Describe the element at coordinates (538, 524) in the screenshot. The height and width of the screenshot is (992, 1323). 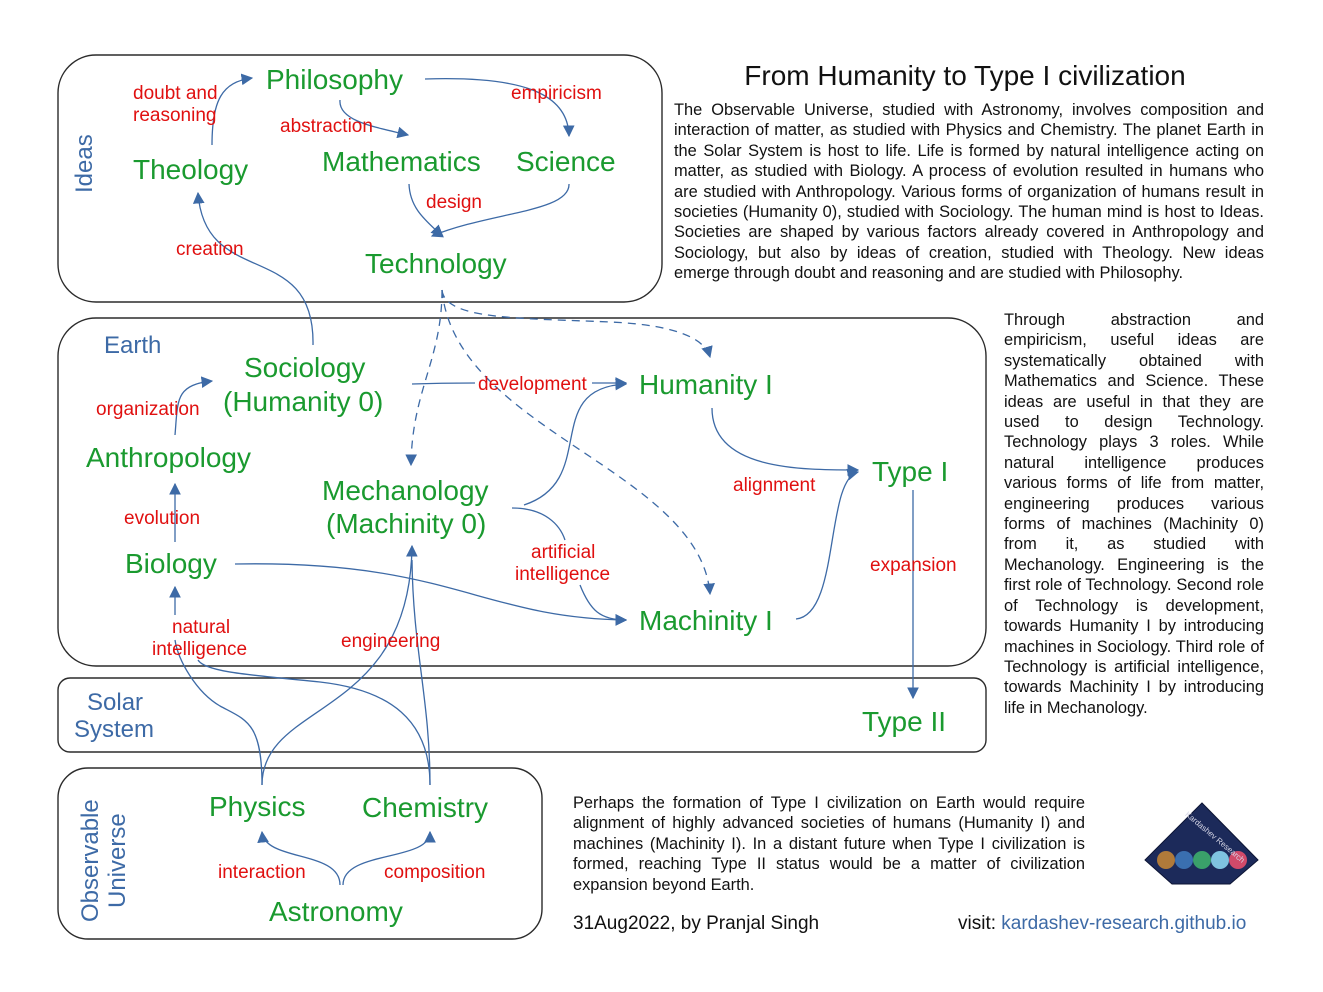
I see `edge-mechanology-ai` at that location.